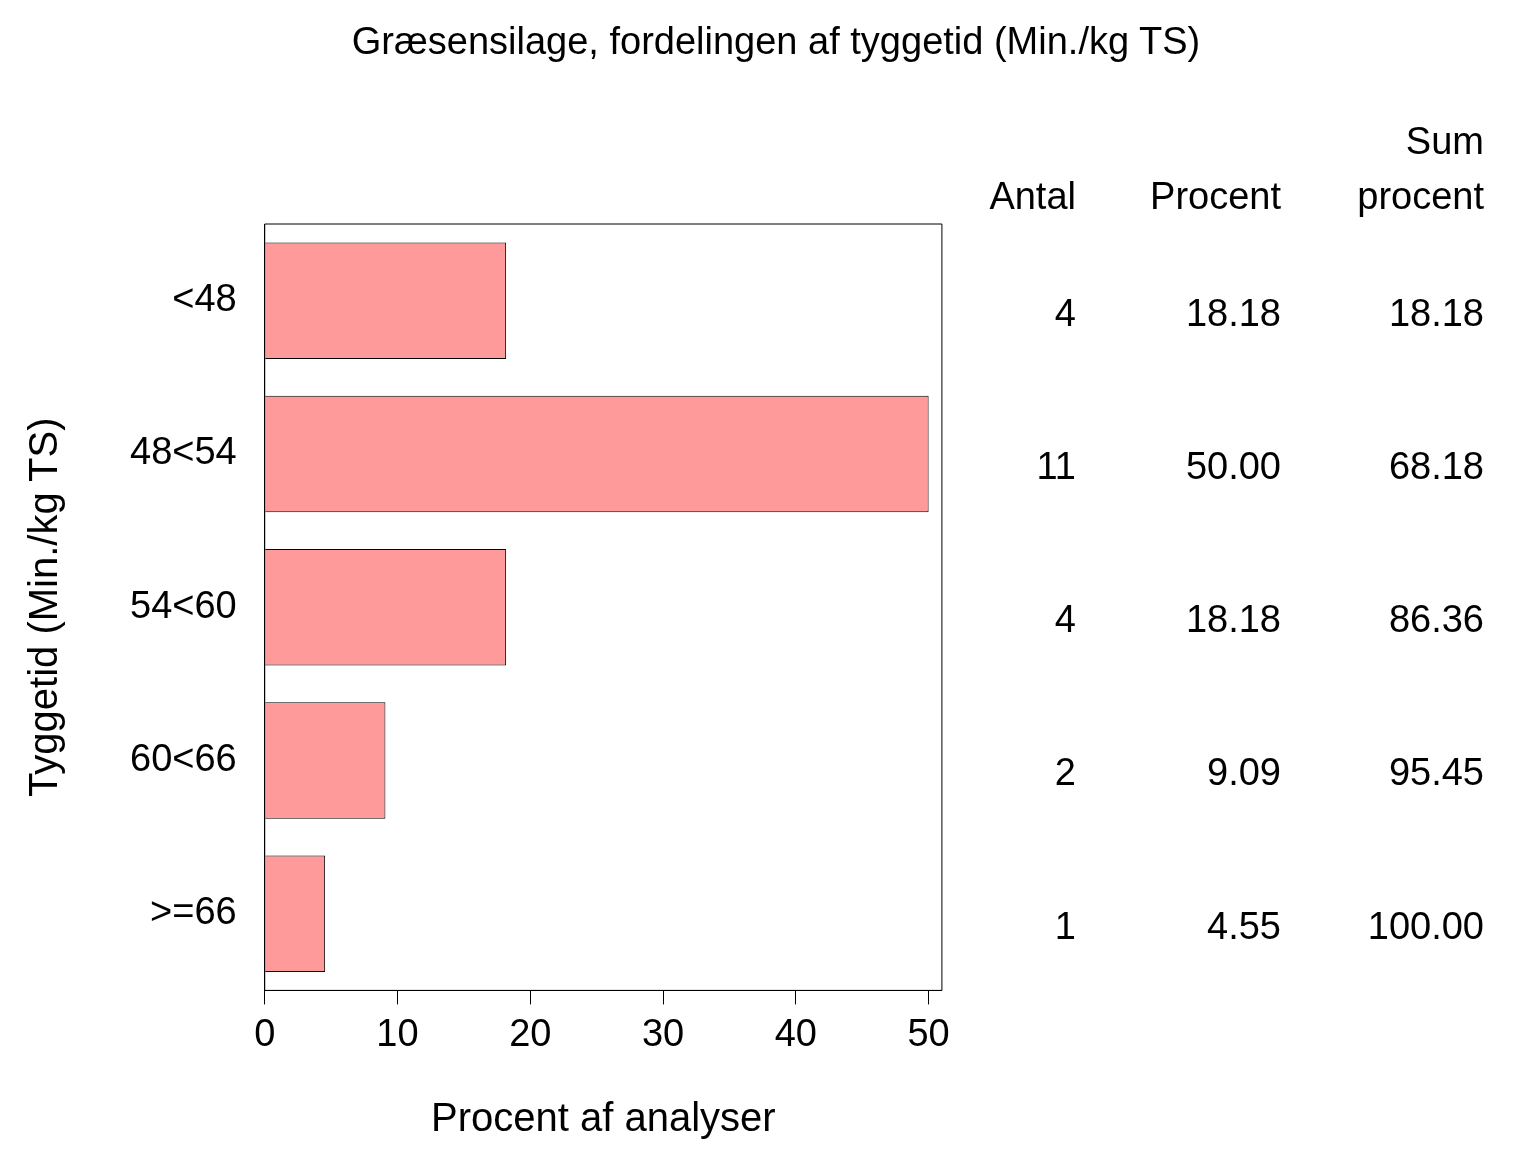 The height and width of the screenshot is (1152, 1536). Describe the element at coordinates (193, 911) in the screenshot. I see `y-tick-label: >=66` at that location.